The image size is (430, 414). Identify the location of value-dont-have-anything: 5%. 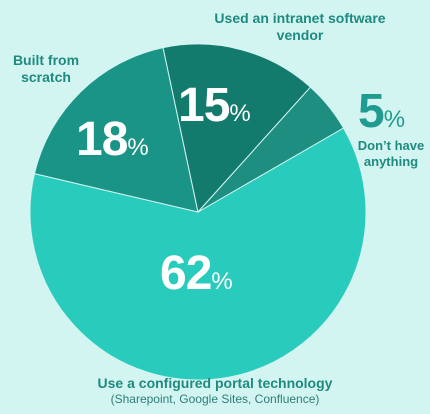
(381, 111).